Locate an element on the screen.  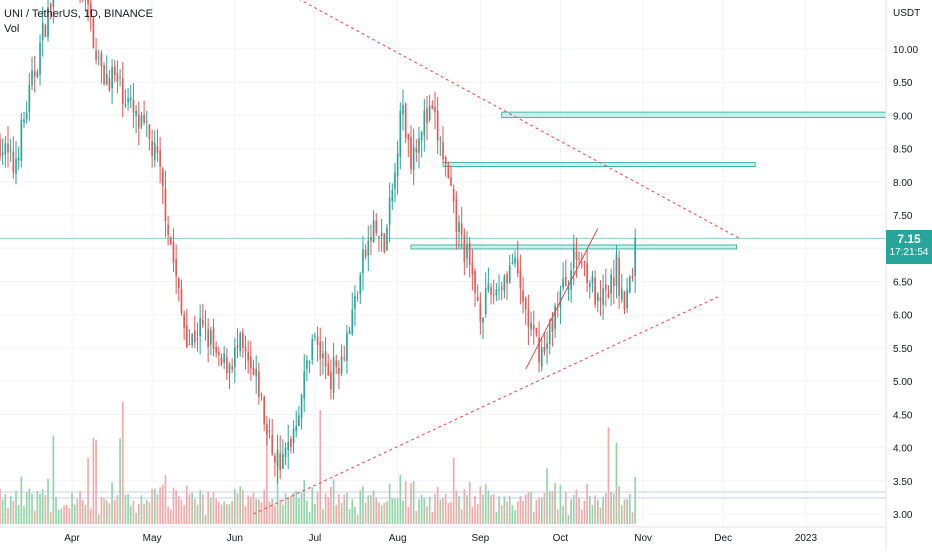
x-tick-label: Jul is located at coordinates (315, 538).